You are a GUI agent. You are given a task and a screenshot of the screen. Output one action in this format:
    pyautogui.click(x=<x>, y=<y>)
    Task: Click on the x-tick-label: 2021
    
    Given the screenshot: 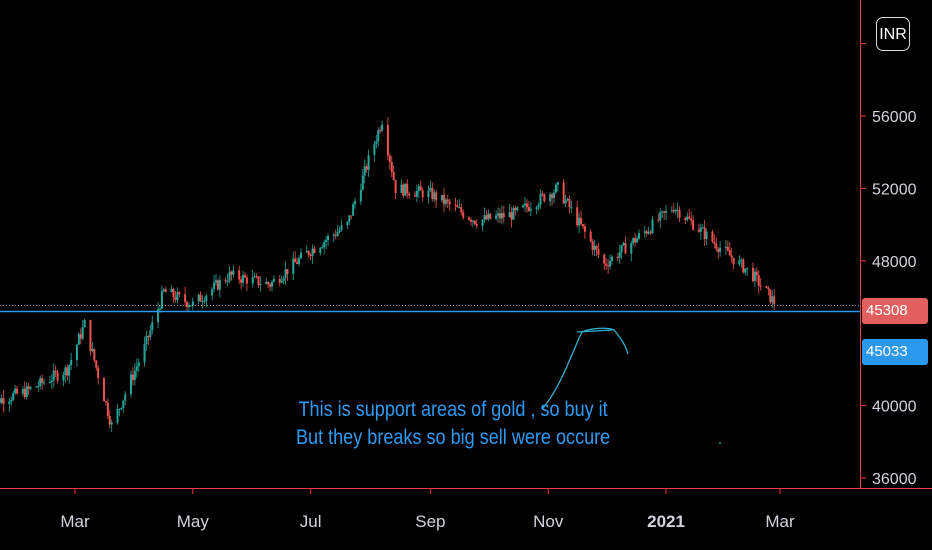 What is the action you would take?
    pyautogui.click(x=666, y=521)
    